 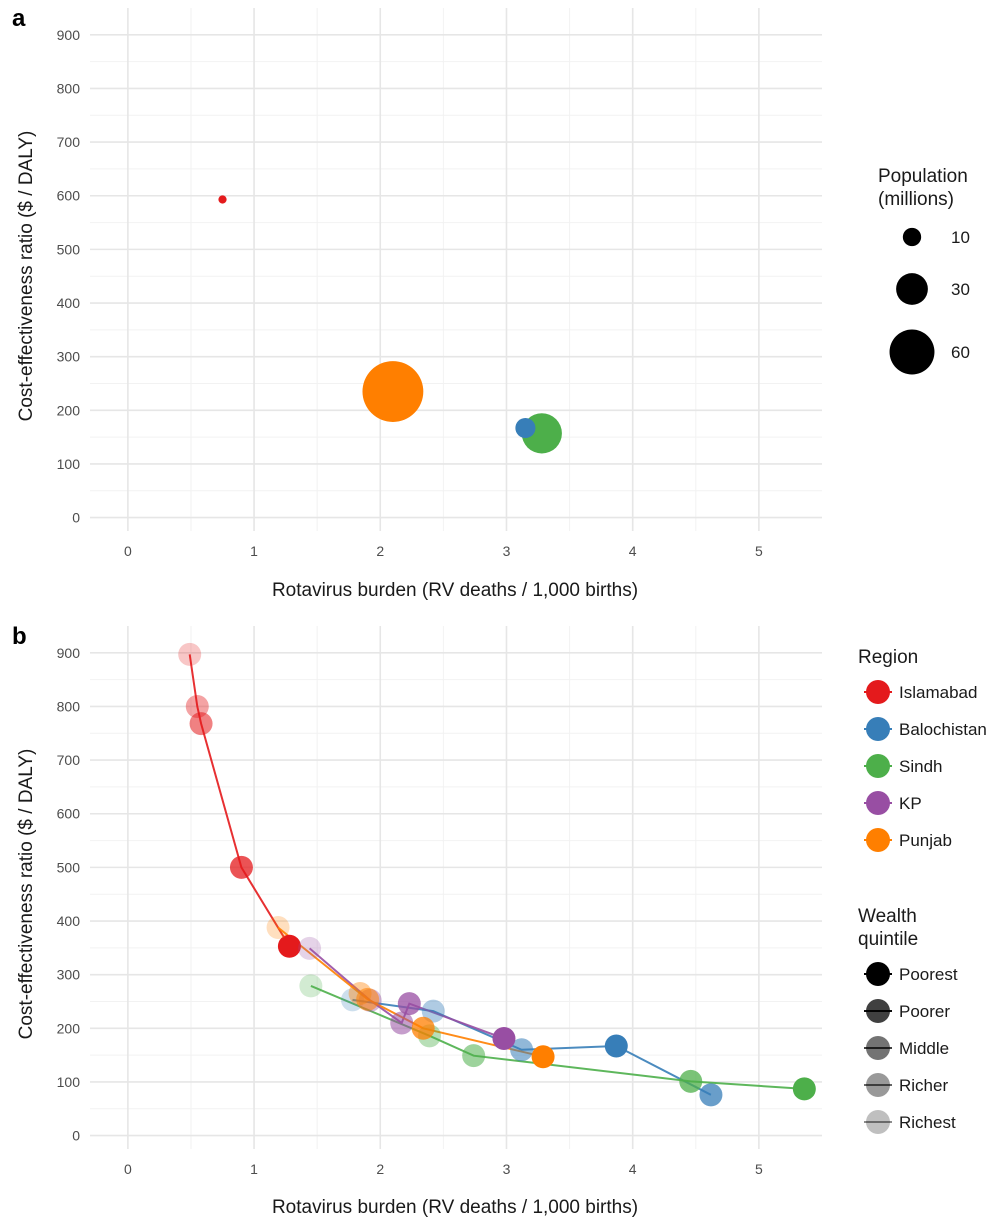 I want to click on point-punjab-richest, so click(x=278, y=927).